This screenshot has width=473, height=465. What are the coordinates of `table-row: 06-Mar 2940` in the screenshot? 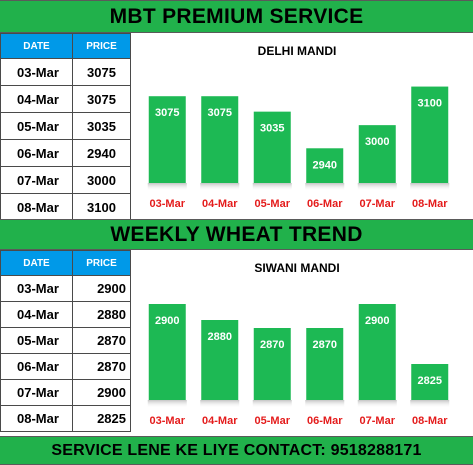 It's located at (65, 153).